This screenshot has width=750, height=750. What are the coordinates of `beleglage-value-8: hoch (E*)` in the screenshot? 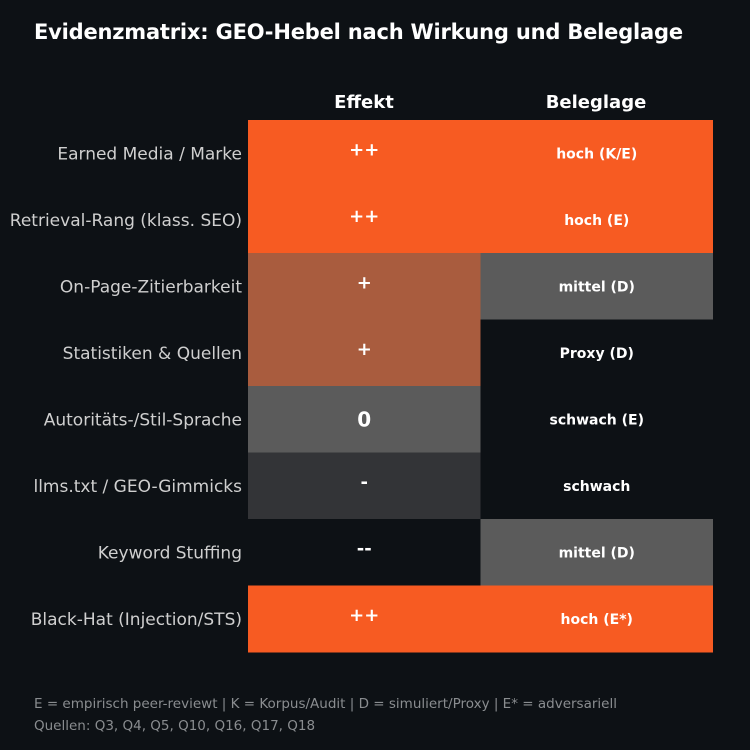 It's located at (597, 620).